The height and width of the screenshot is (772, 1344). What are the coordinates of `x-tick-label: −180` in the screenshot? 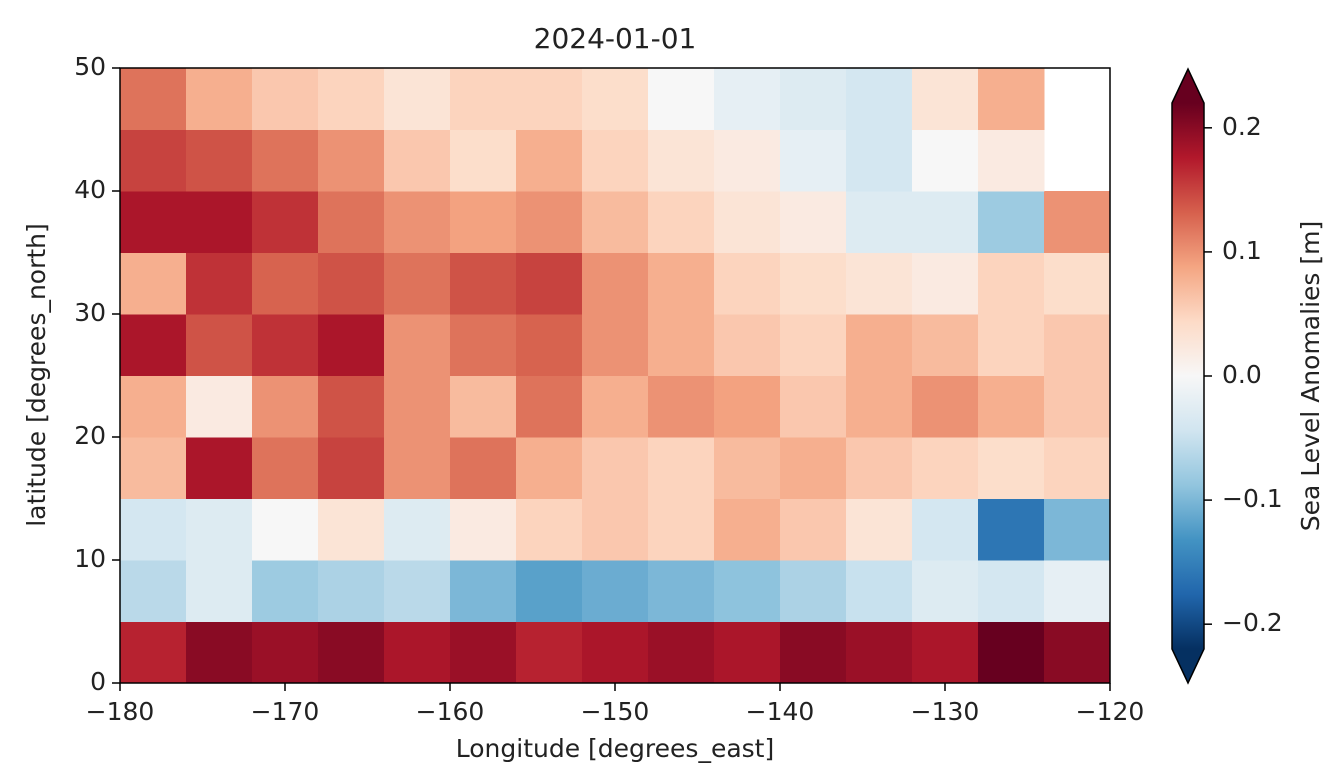 It's located at (120, 711).